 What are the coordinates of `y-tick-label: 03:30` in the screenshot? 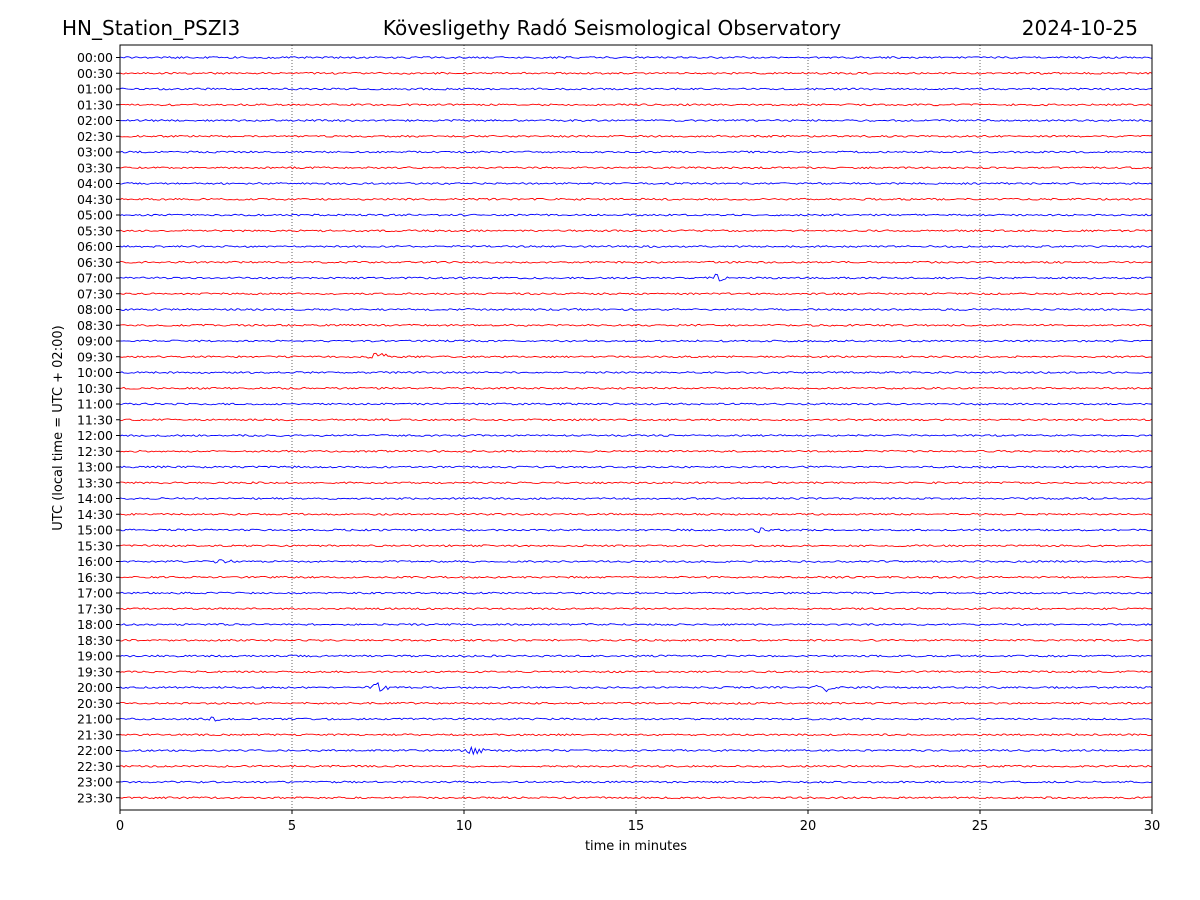 It's located at (95, 167).